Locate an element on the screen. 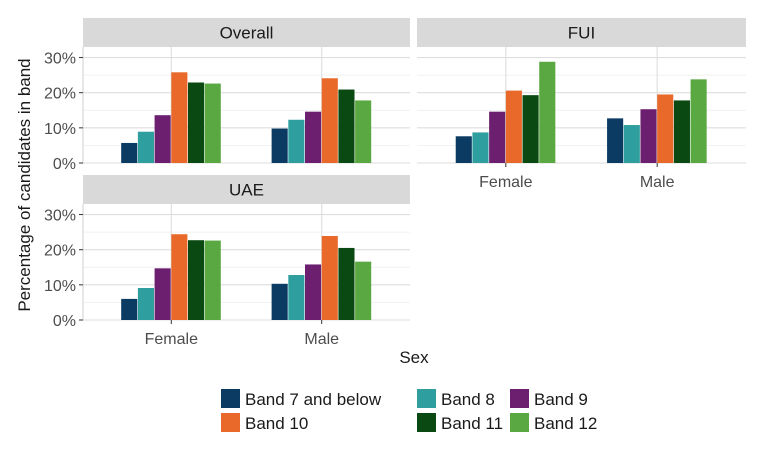  legend-label: Band 10 is located at coordinates (276, 423).